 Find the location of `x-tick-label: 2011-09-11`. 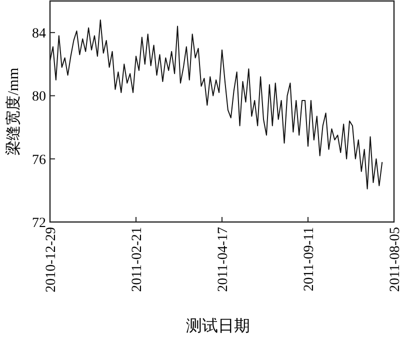

x-tick-label: 2011-09-11 is located at coordinates (309, 259).